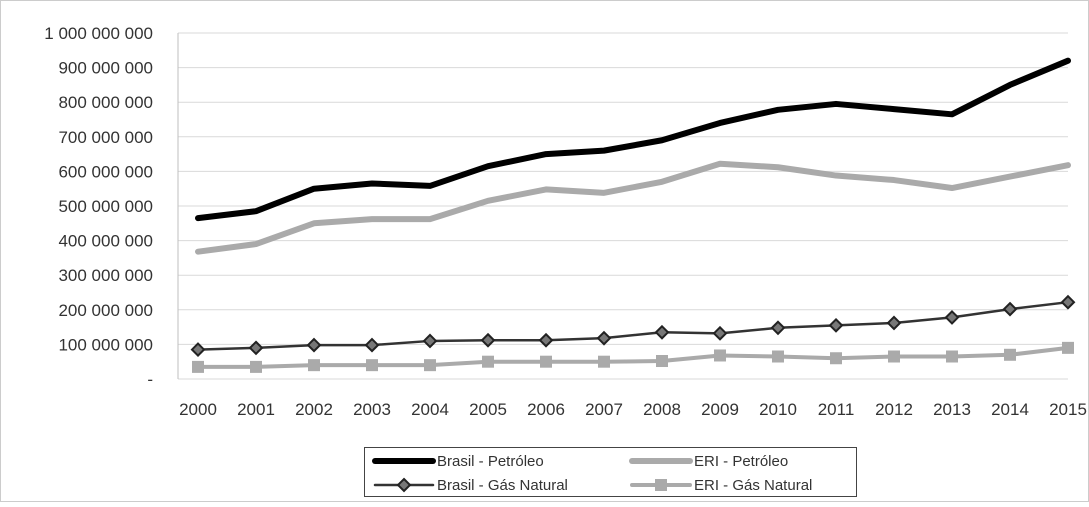  What do you see at coordinates (778, 409) in the screenshot?
I see `x-tick-label: 2010` at bounding box center [778, 409].